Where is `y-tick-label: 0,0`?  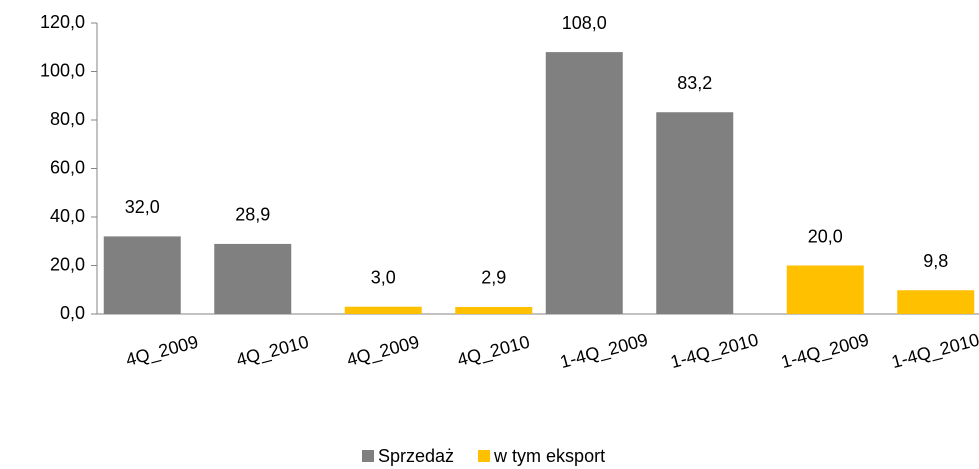
y-tick-label: 0,0 is located at coordinates (72, 313).